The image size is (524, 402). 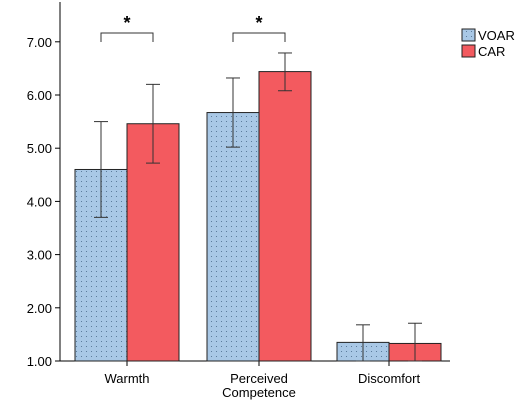 What do you see at coordinates (39, 201) in the screenshot?
I see `y-tick-label: 4.00` at bounding box center [39, 201].